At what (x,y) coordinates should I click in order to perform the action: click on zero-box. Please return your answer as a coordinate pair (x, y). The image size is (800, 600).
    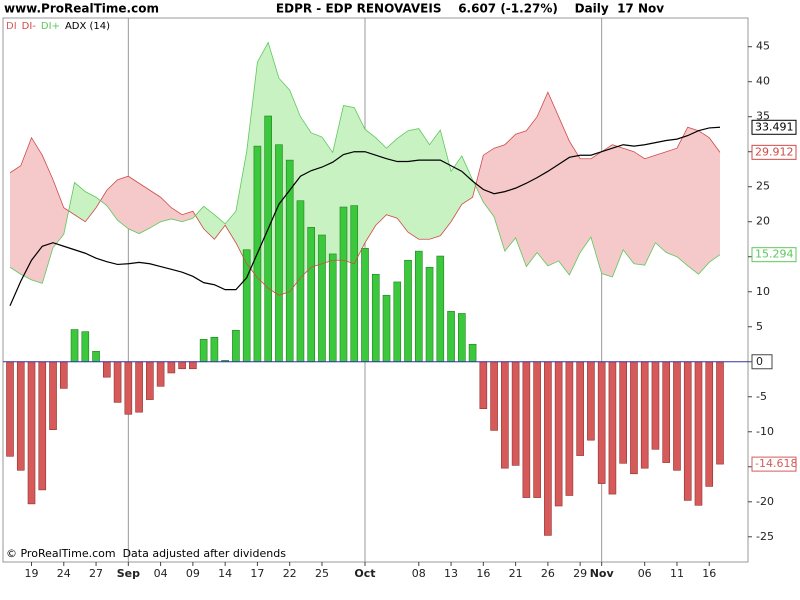
    Looking at the image, I should click on (762, 362).